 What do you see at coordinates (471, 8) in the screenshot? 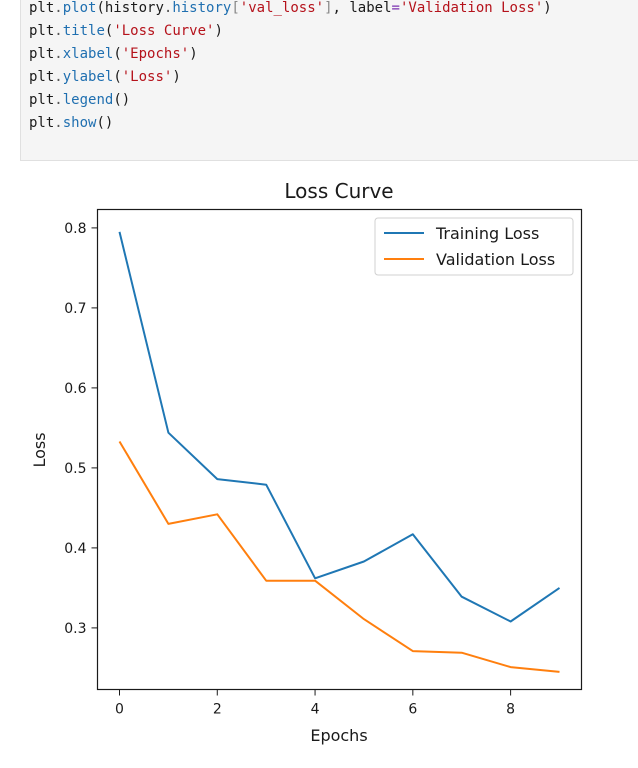
I see `code-token: 'Validation Loss'` at bounding box center [471, 8].